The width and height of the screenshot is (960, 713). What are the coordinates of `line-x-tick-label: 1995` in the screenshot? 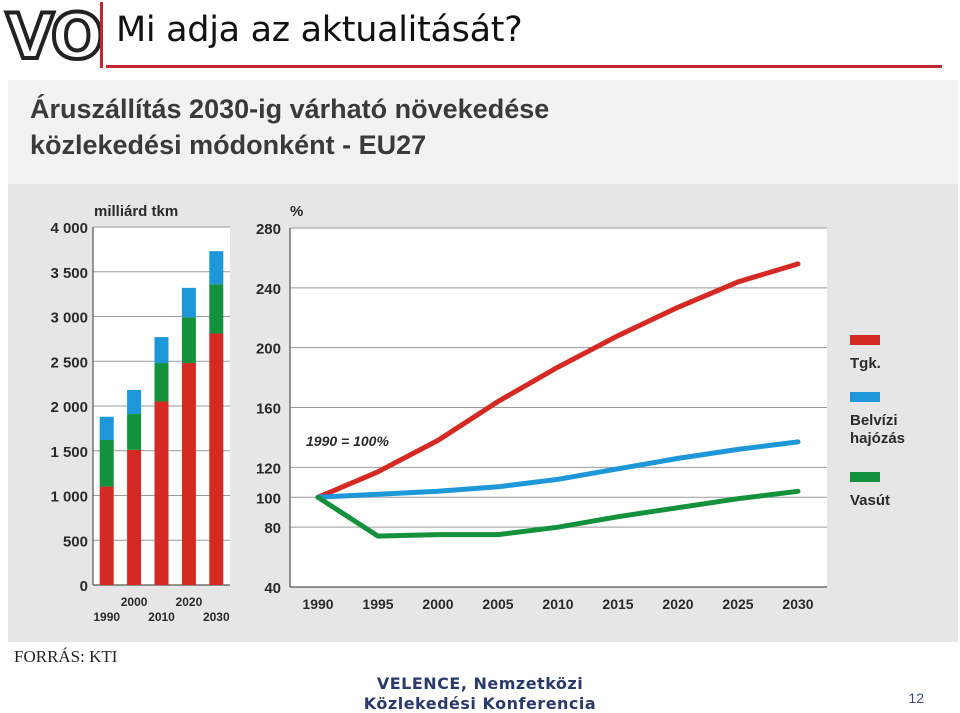 It's located at (377, 604).